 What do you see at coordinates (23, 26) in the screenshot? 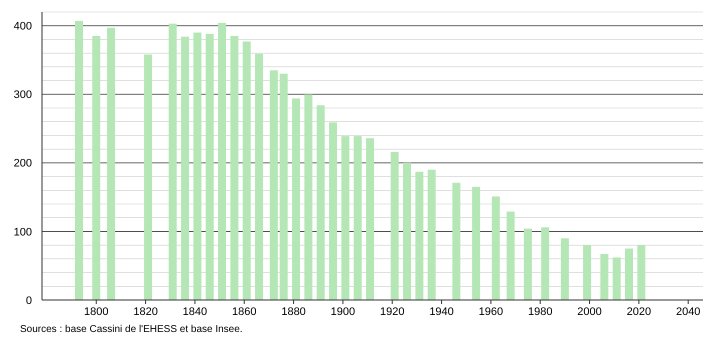
I see `y-tick-label: 400` at bounding box center [23, 26].